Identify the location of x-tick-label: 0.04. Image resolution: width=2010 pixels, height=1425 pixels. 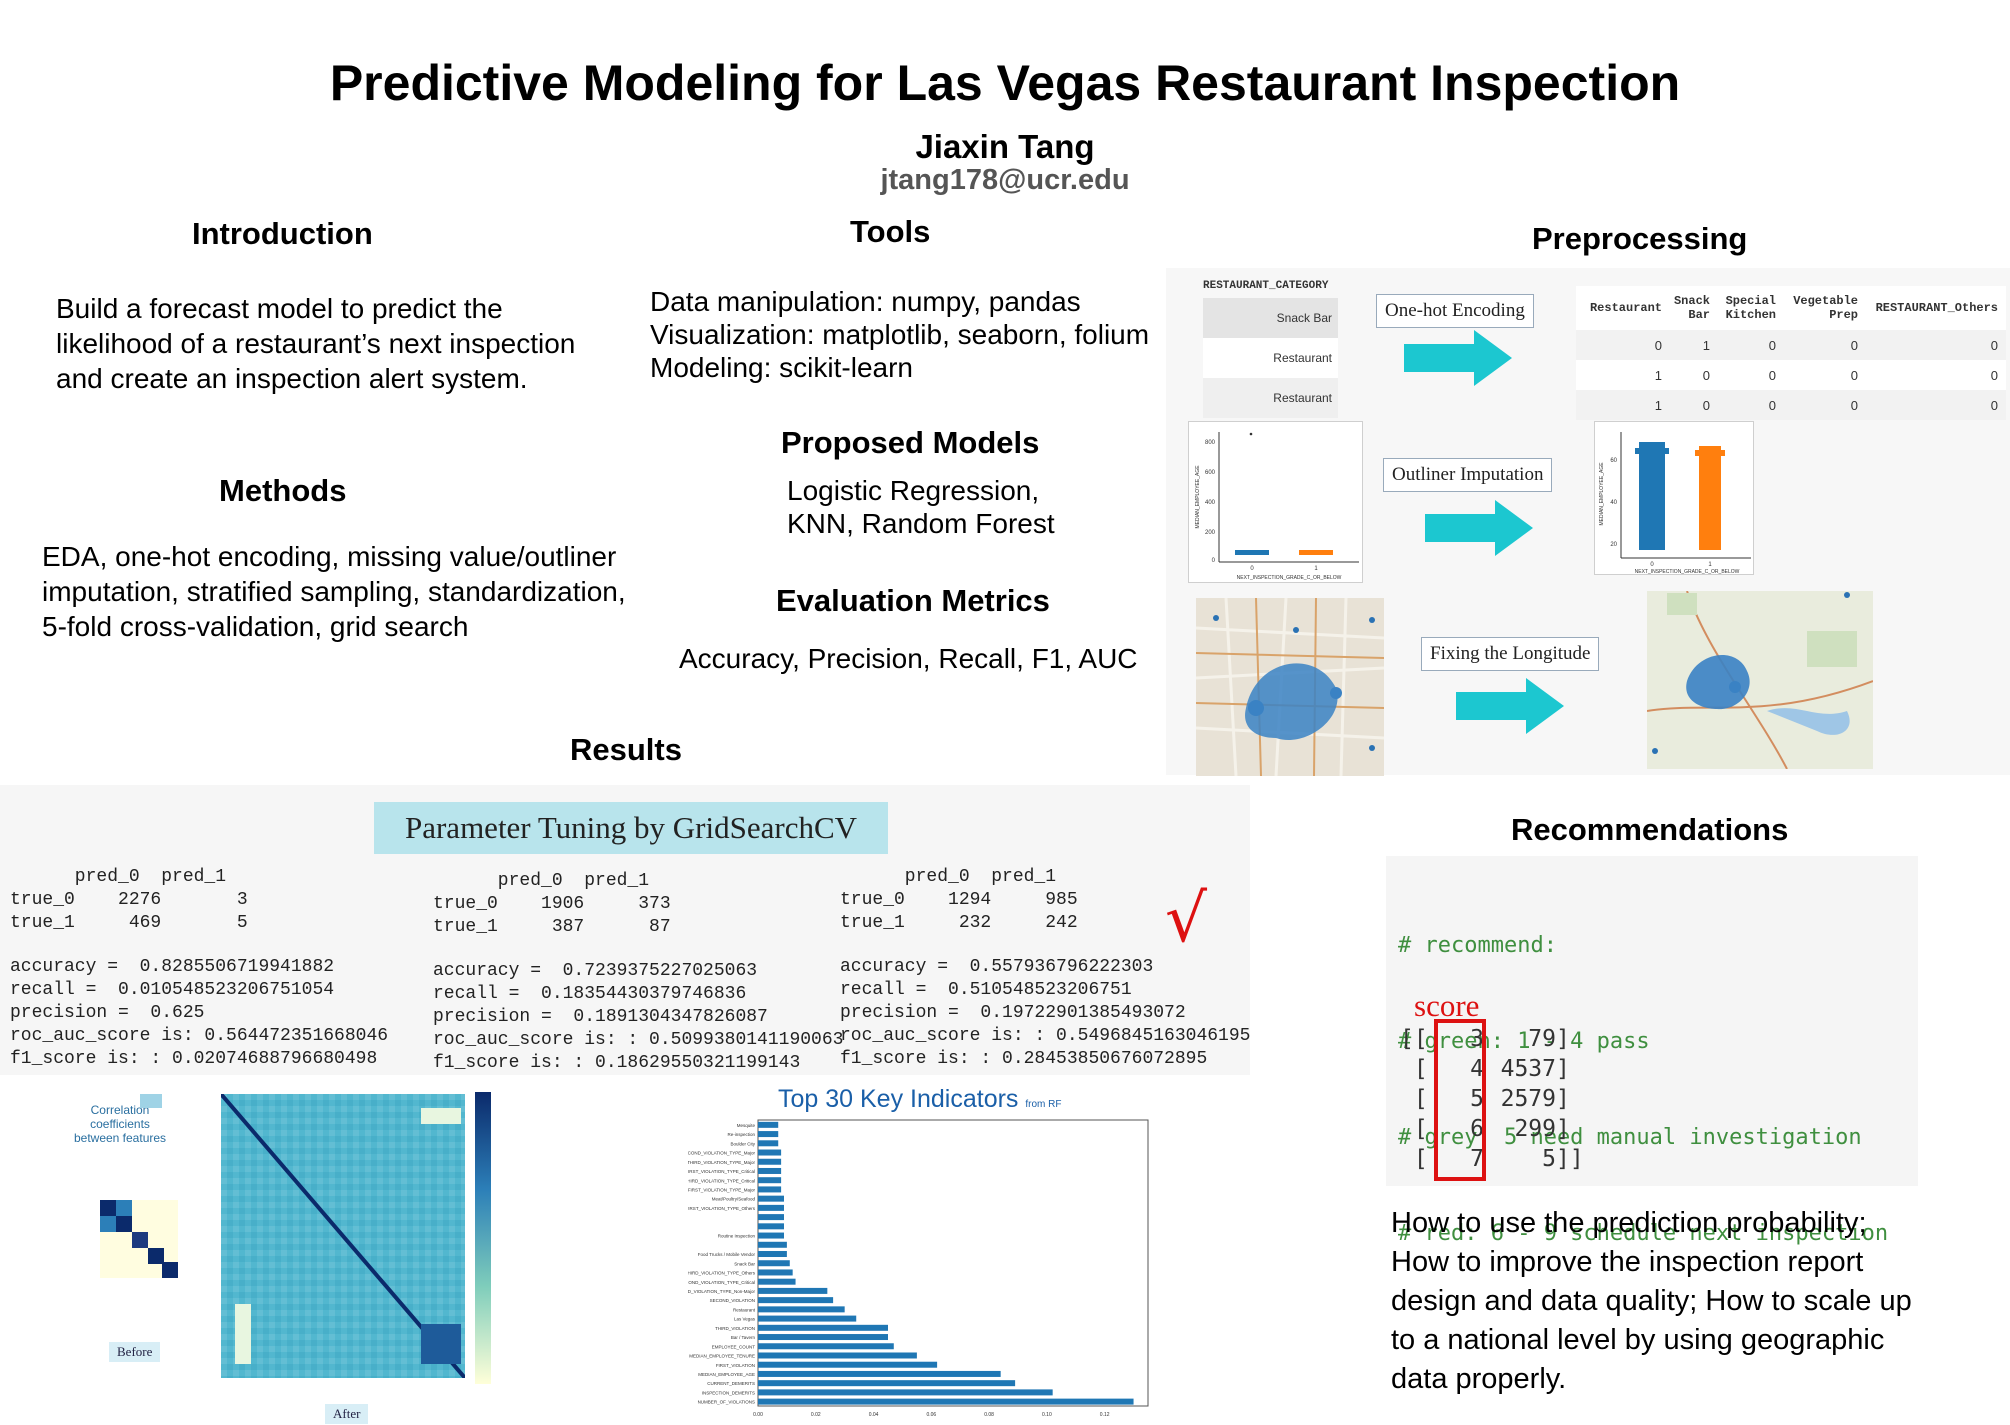
(874, 1415).